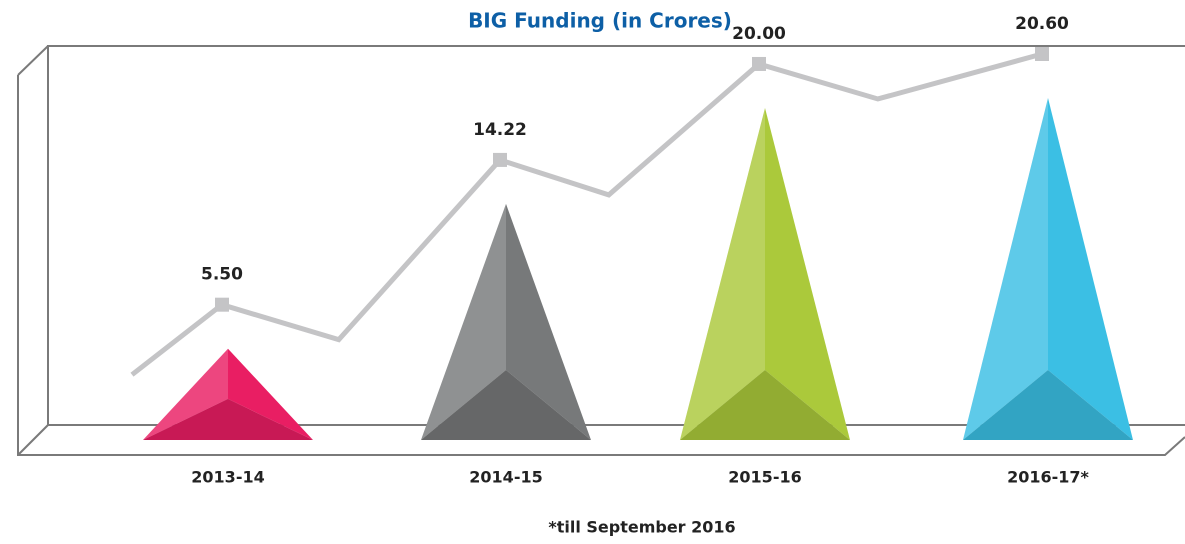  I want to click on x-tick-label: 2016-17*, so click(1048, 477).